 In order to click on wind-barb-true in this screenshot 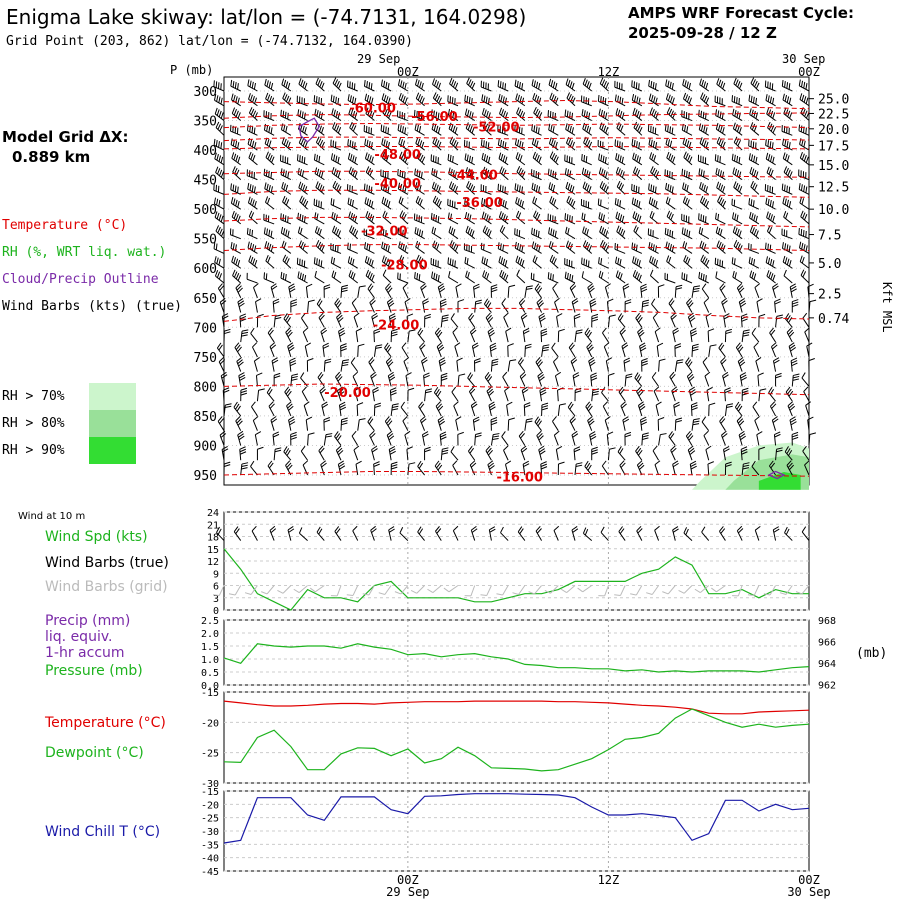, I will do `click(355, 535)`.